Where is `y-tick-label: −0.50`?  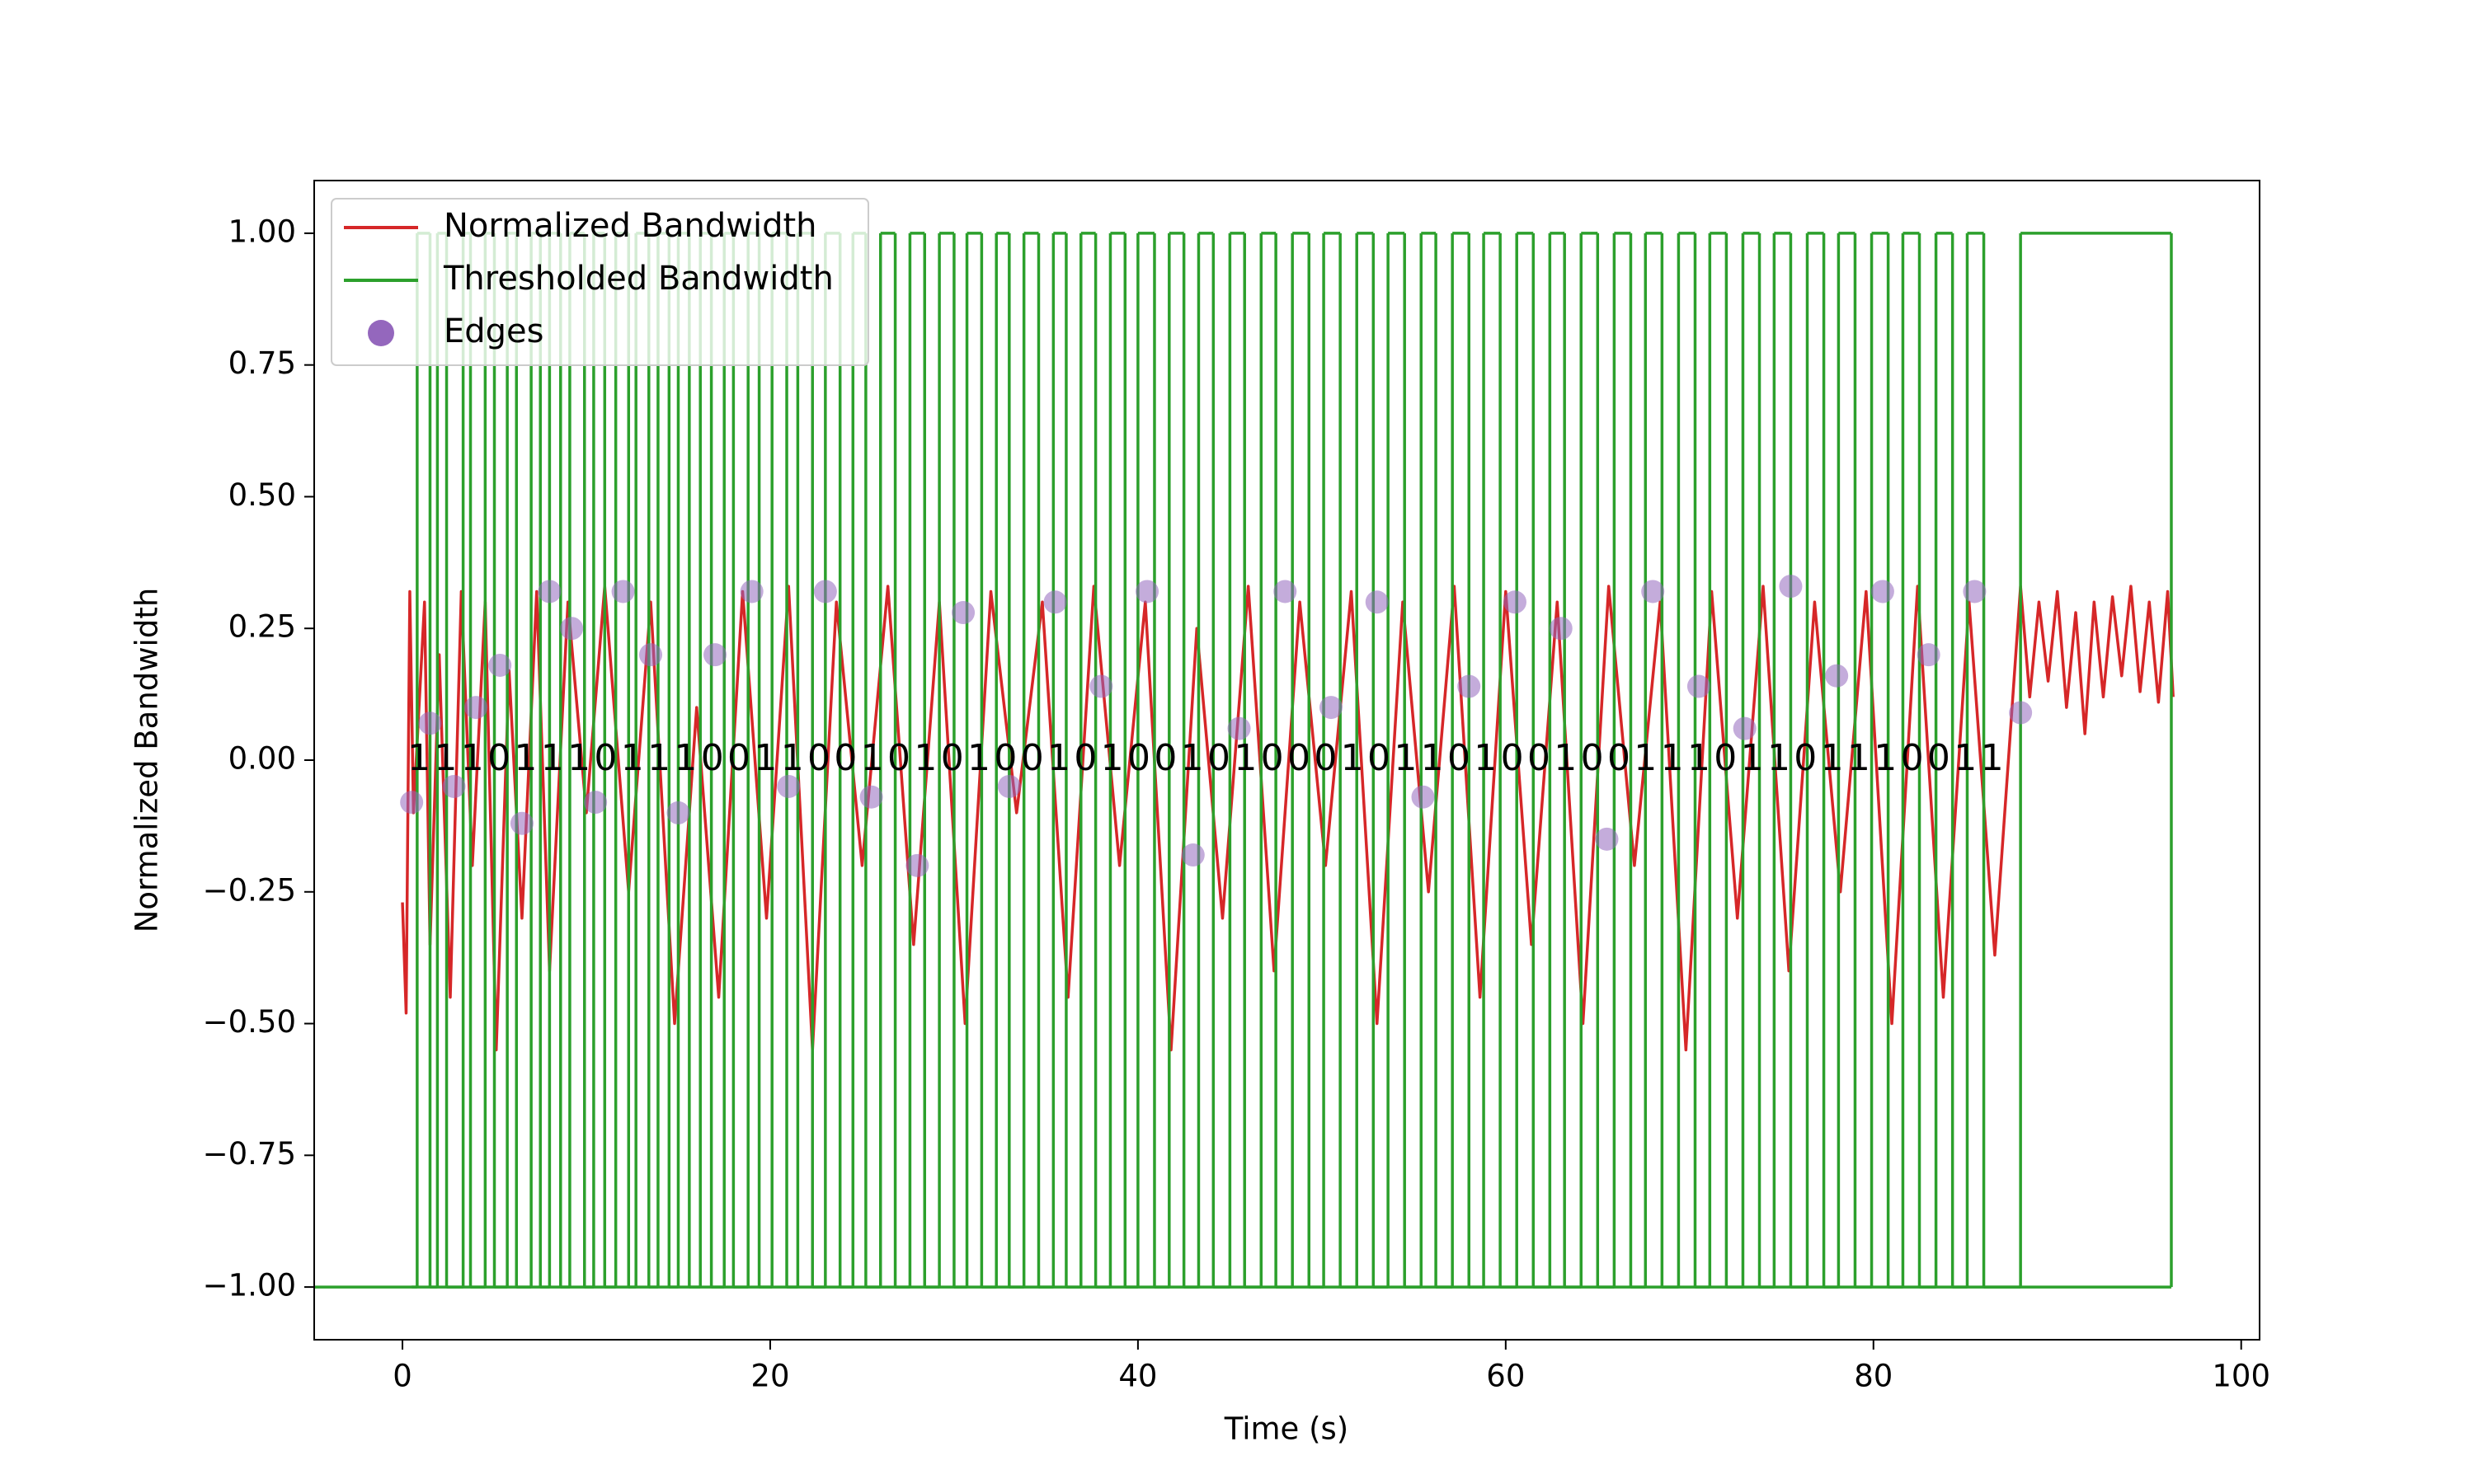
y-tick-label: −0.50 is located at coordinates (249, 1022).